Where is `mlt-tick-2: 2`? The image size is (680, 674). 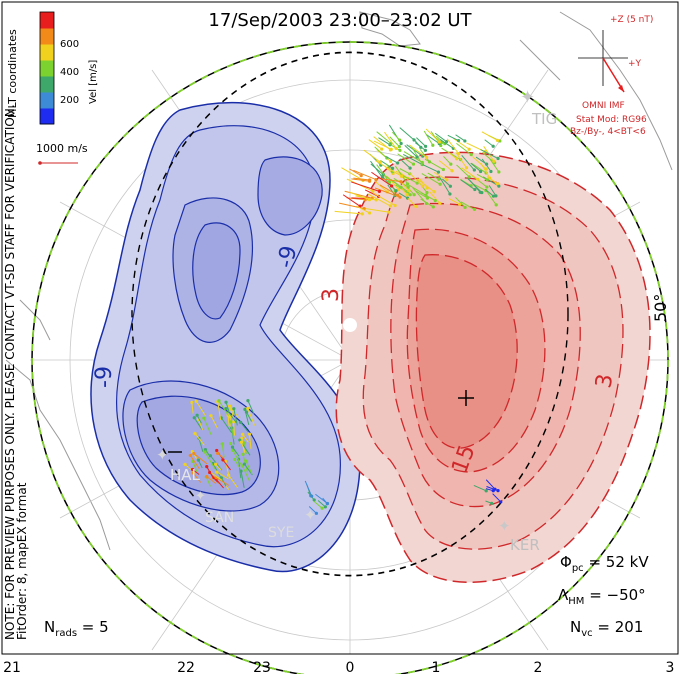 mlt-tick-2: 2 is located at coordinates (538, 667).